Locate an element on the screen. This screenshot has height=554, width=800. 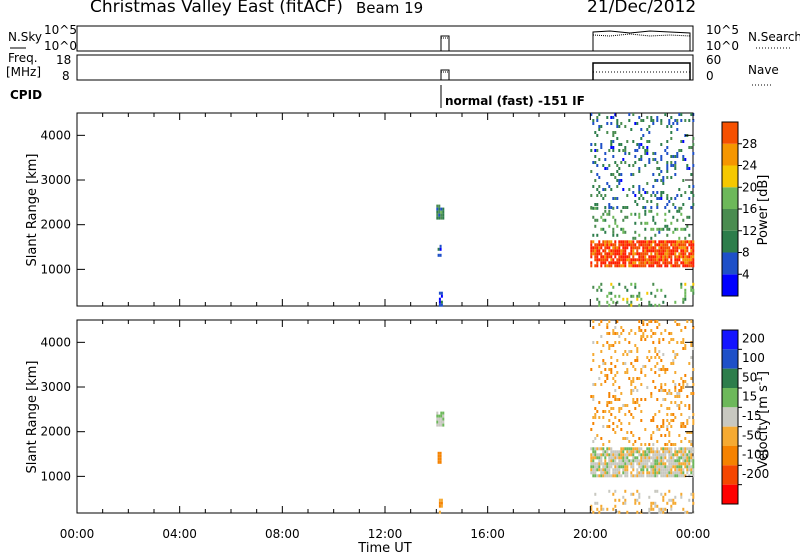
y-tick-label: 1000 is located at coordinates (55, 269).